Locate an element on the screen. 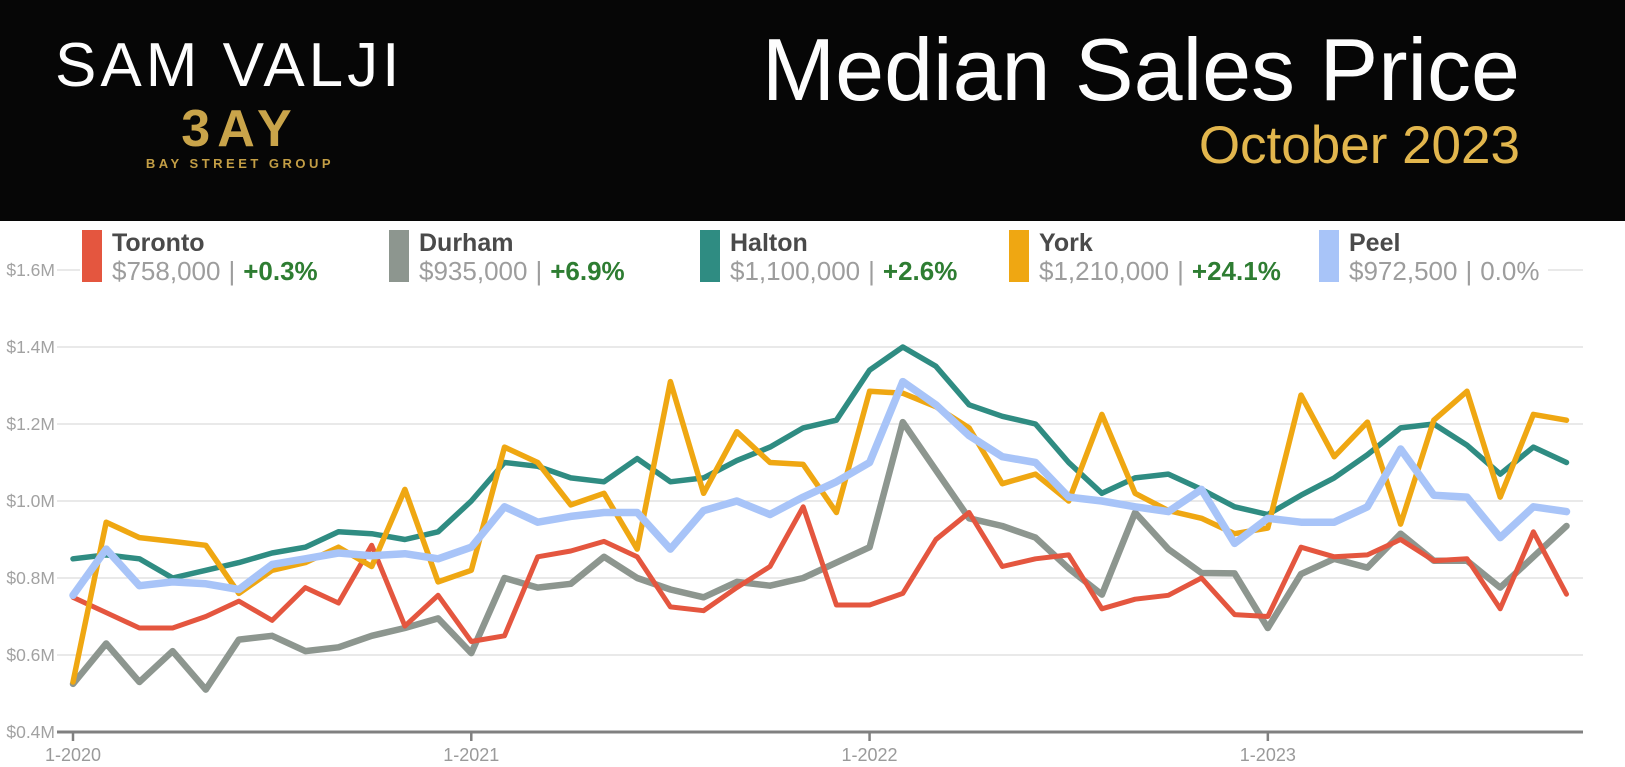  peel-color-swatch is located at coordinates (1329, 256).